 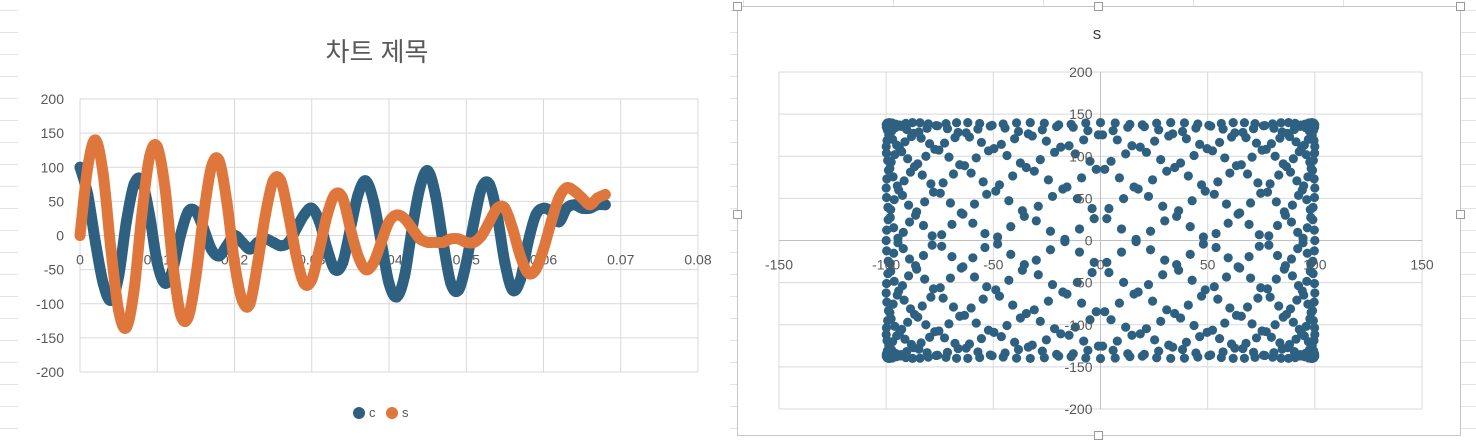 I want to click on series-c-line, so click(x=342, y=233).